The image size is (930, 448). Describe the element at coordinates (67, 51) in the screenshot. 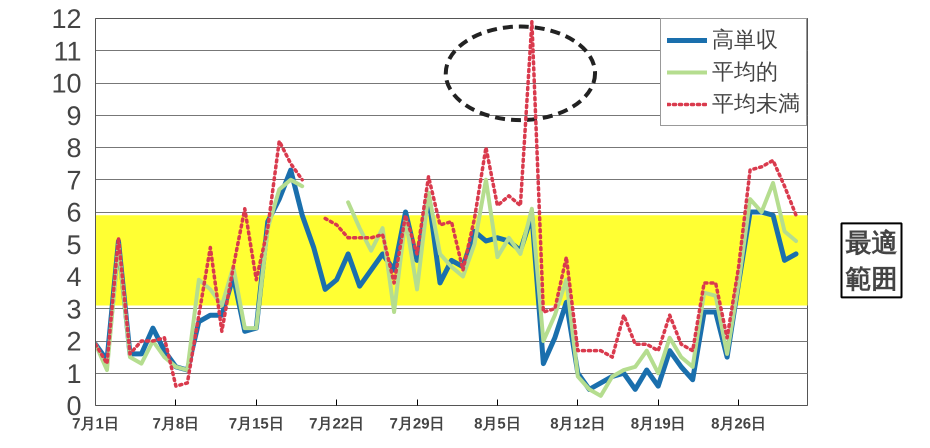

I see `y-tick-label: 11` at that location.